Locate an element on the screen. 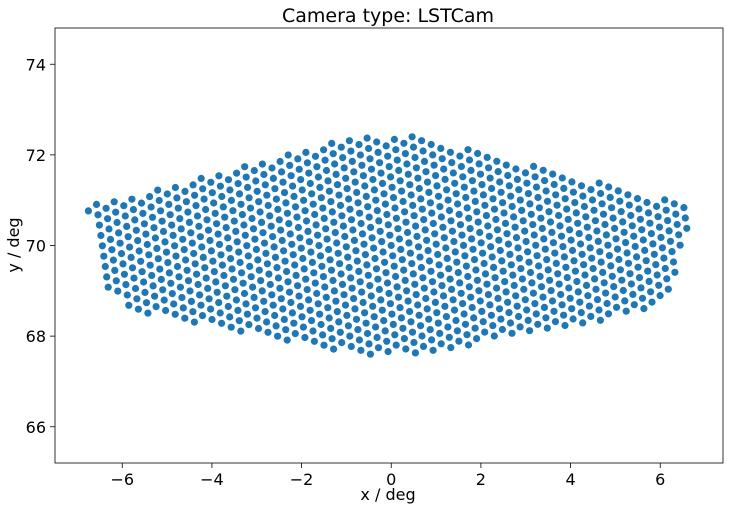 The width and height of the screenshot is (730, 511). x-tick-label: 6 is located at coordinates (660, 479).